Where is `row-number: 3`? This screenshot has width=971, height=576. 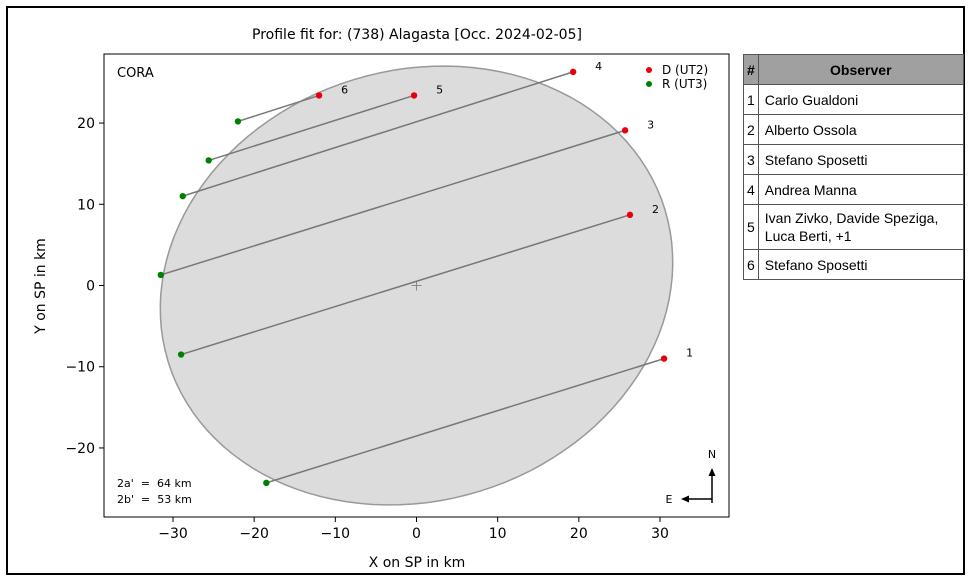
row-number: 3 is located at coordinates (751, 159).